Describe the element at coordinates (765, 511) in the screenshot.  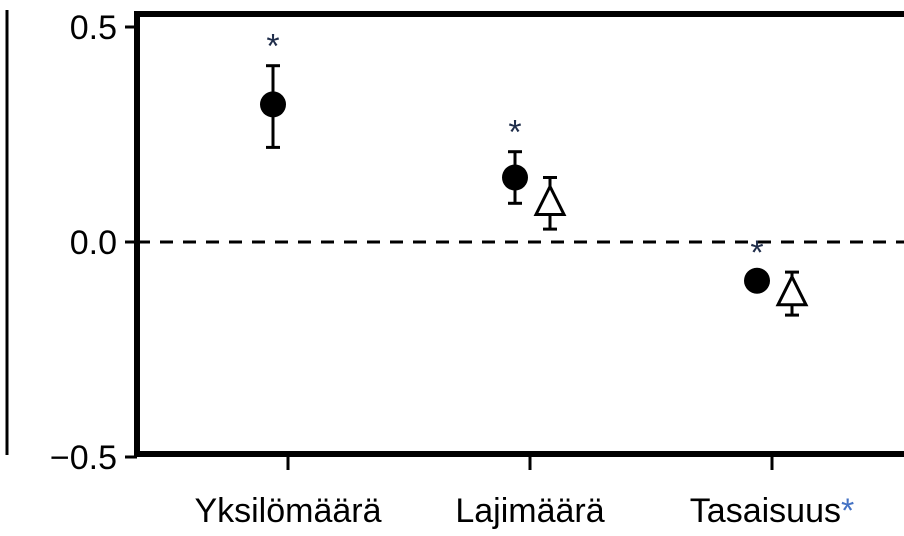
I see `x-tick-label-text: Tasaisuus` at that location.